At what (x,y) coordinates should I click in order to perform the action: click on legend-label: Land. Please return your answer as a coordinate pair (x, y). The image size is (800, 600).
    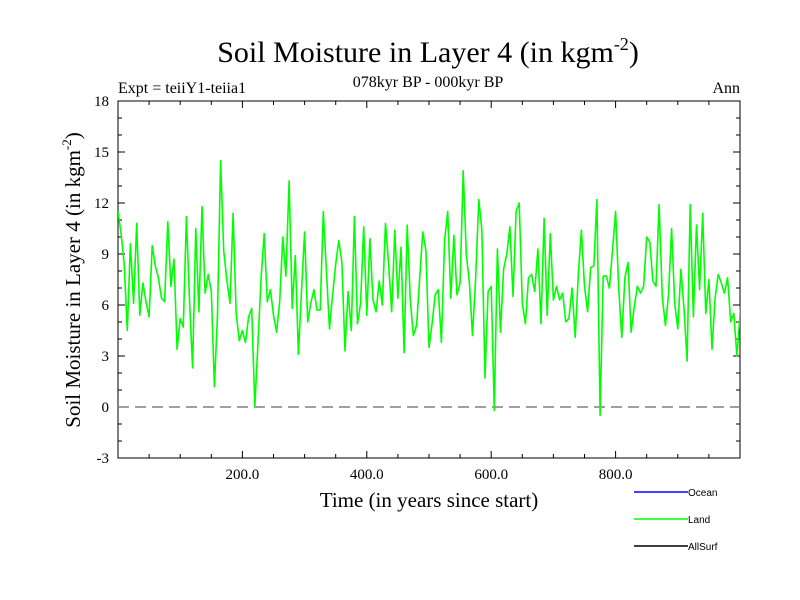
    Looking at the image, I should click on (699, 520).